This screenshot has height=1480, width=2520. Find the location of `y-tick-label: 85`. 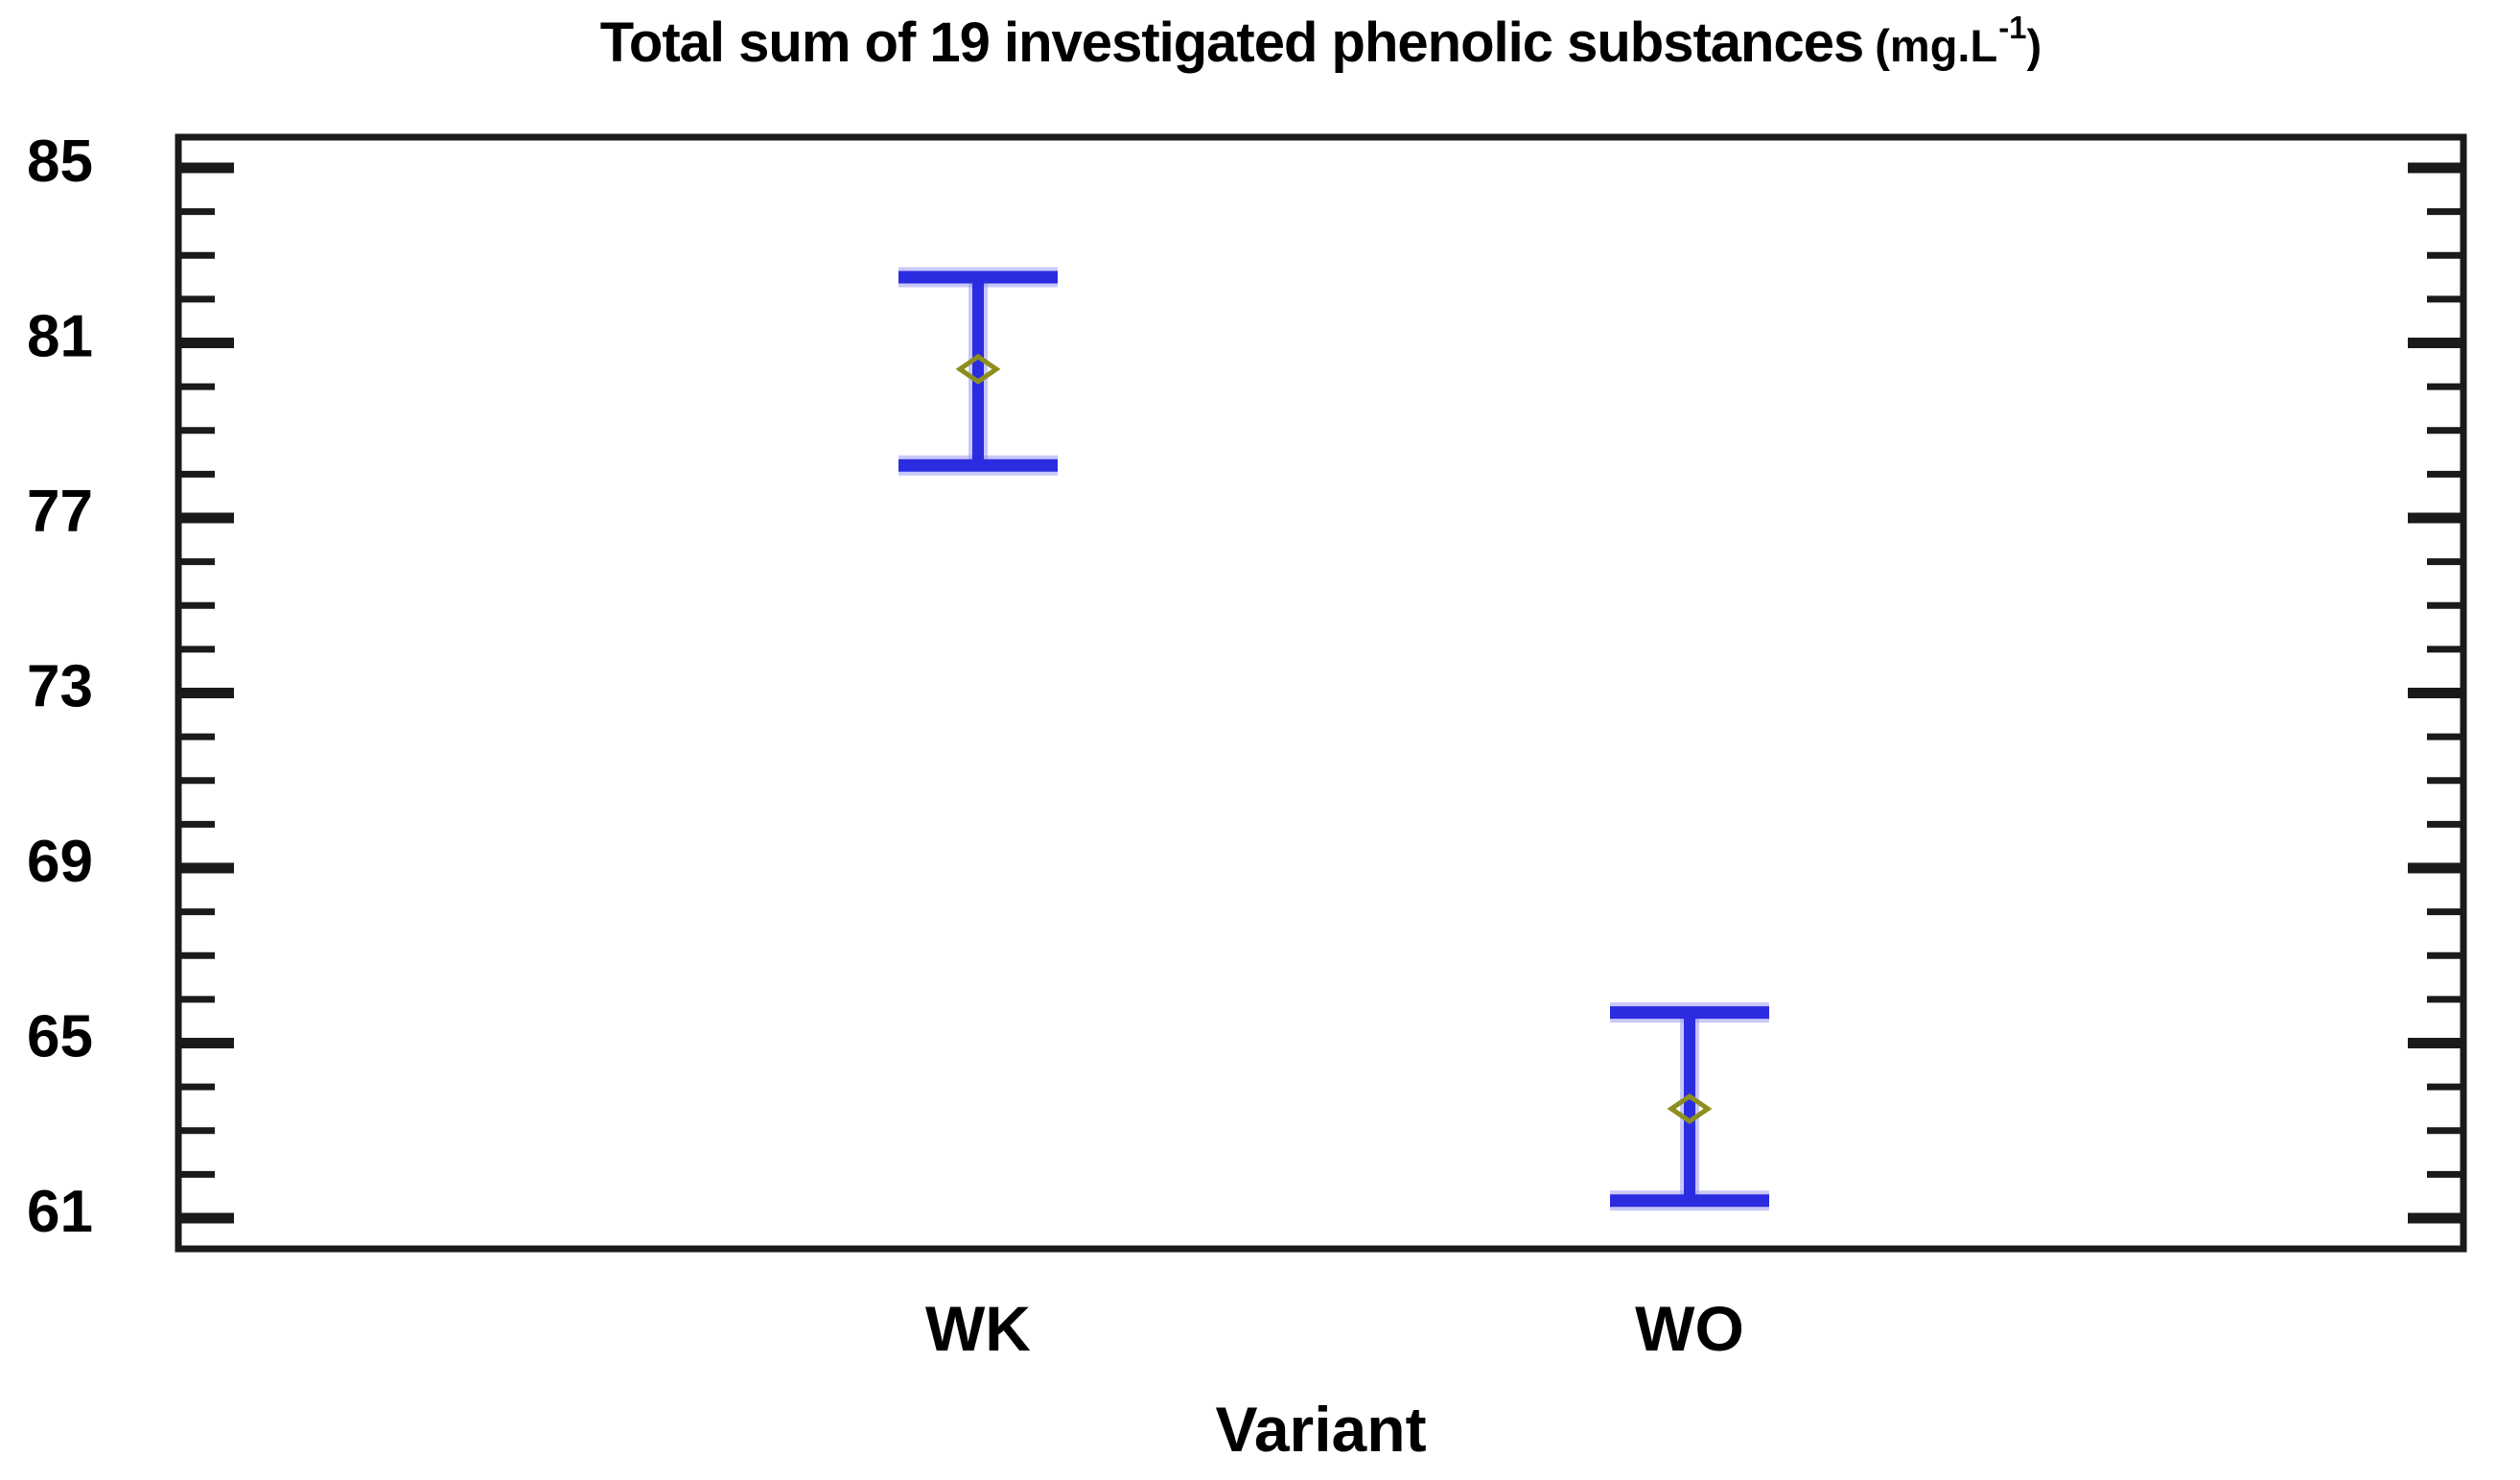

y-tick-label: 85 is located at coordinates (60, 162).